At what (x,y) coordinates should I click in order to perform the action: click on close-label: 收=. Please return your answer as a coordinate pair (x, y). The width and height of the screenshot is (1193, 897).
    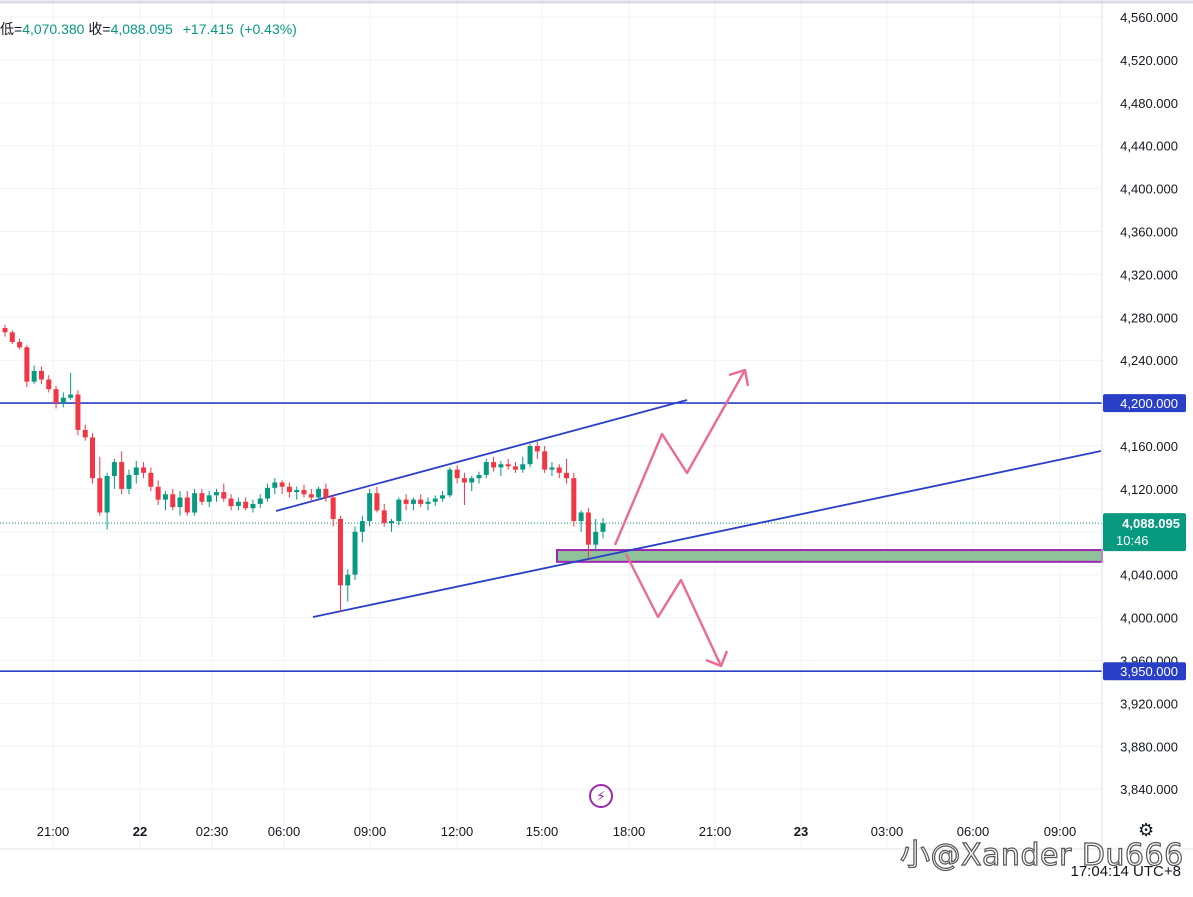
    Looking at the image, I should click on (99, 29).